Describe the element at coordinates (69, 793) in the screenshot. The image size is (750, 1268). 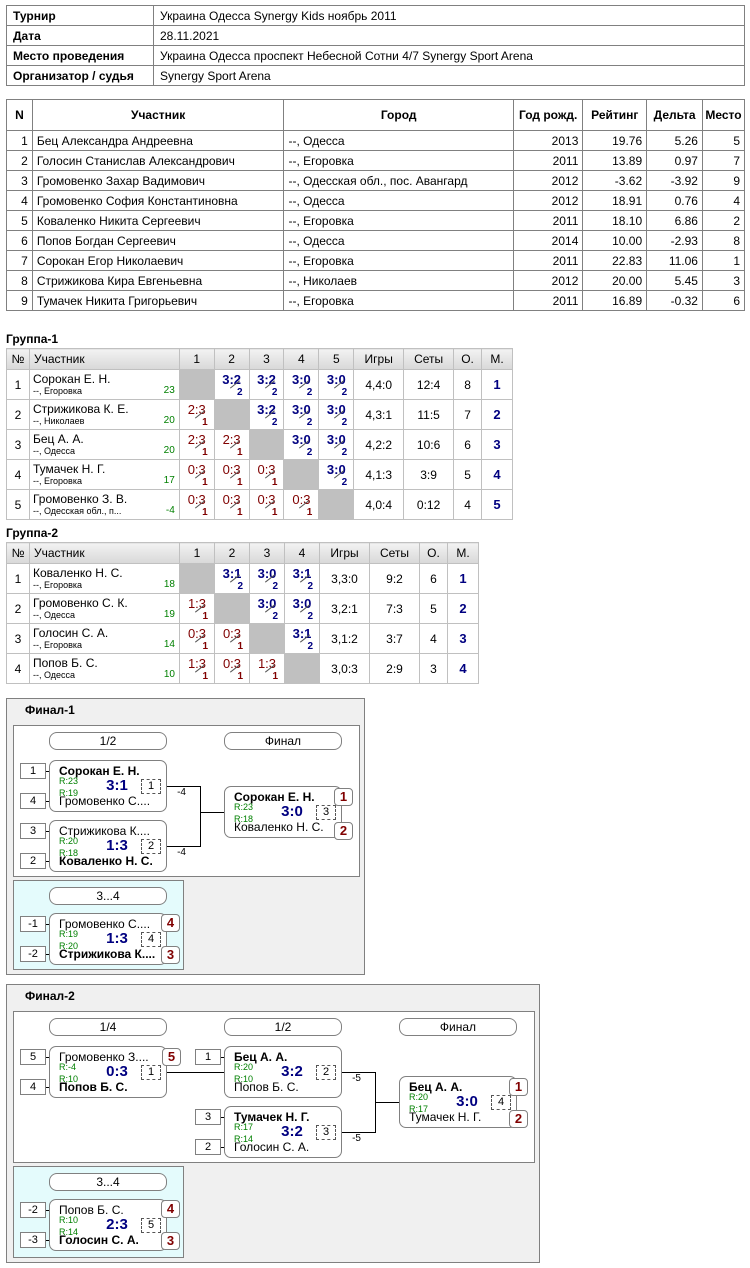
I see `player-rating: R:19` at that location.